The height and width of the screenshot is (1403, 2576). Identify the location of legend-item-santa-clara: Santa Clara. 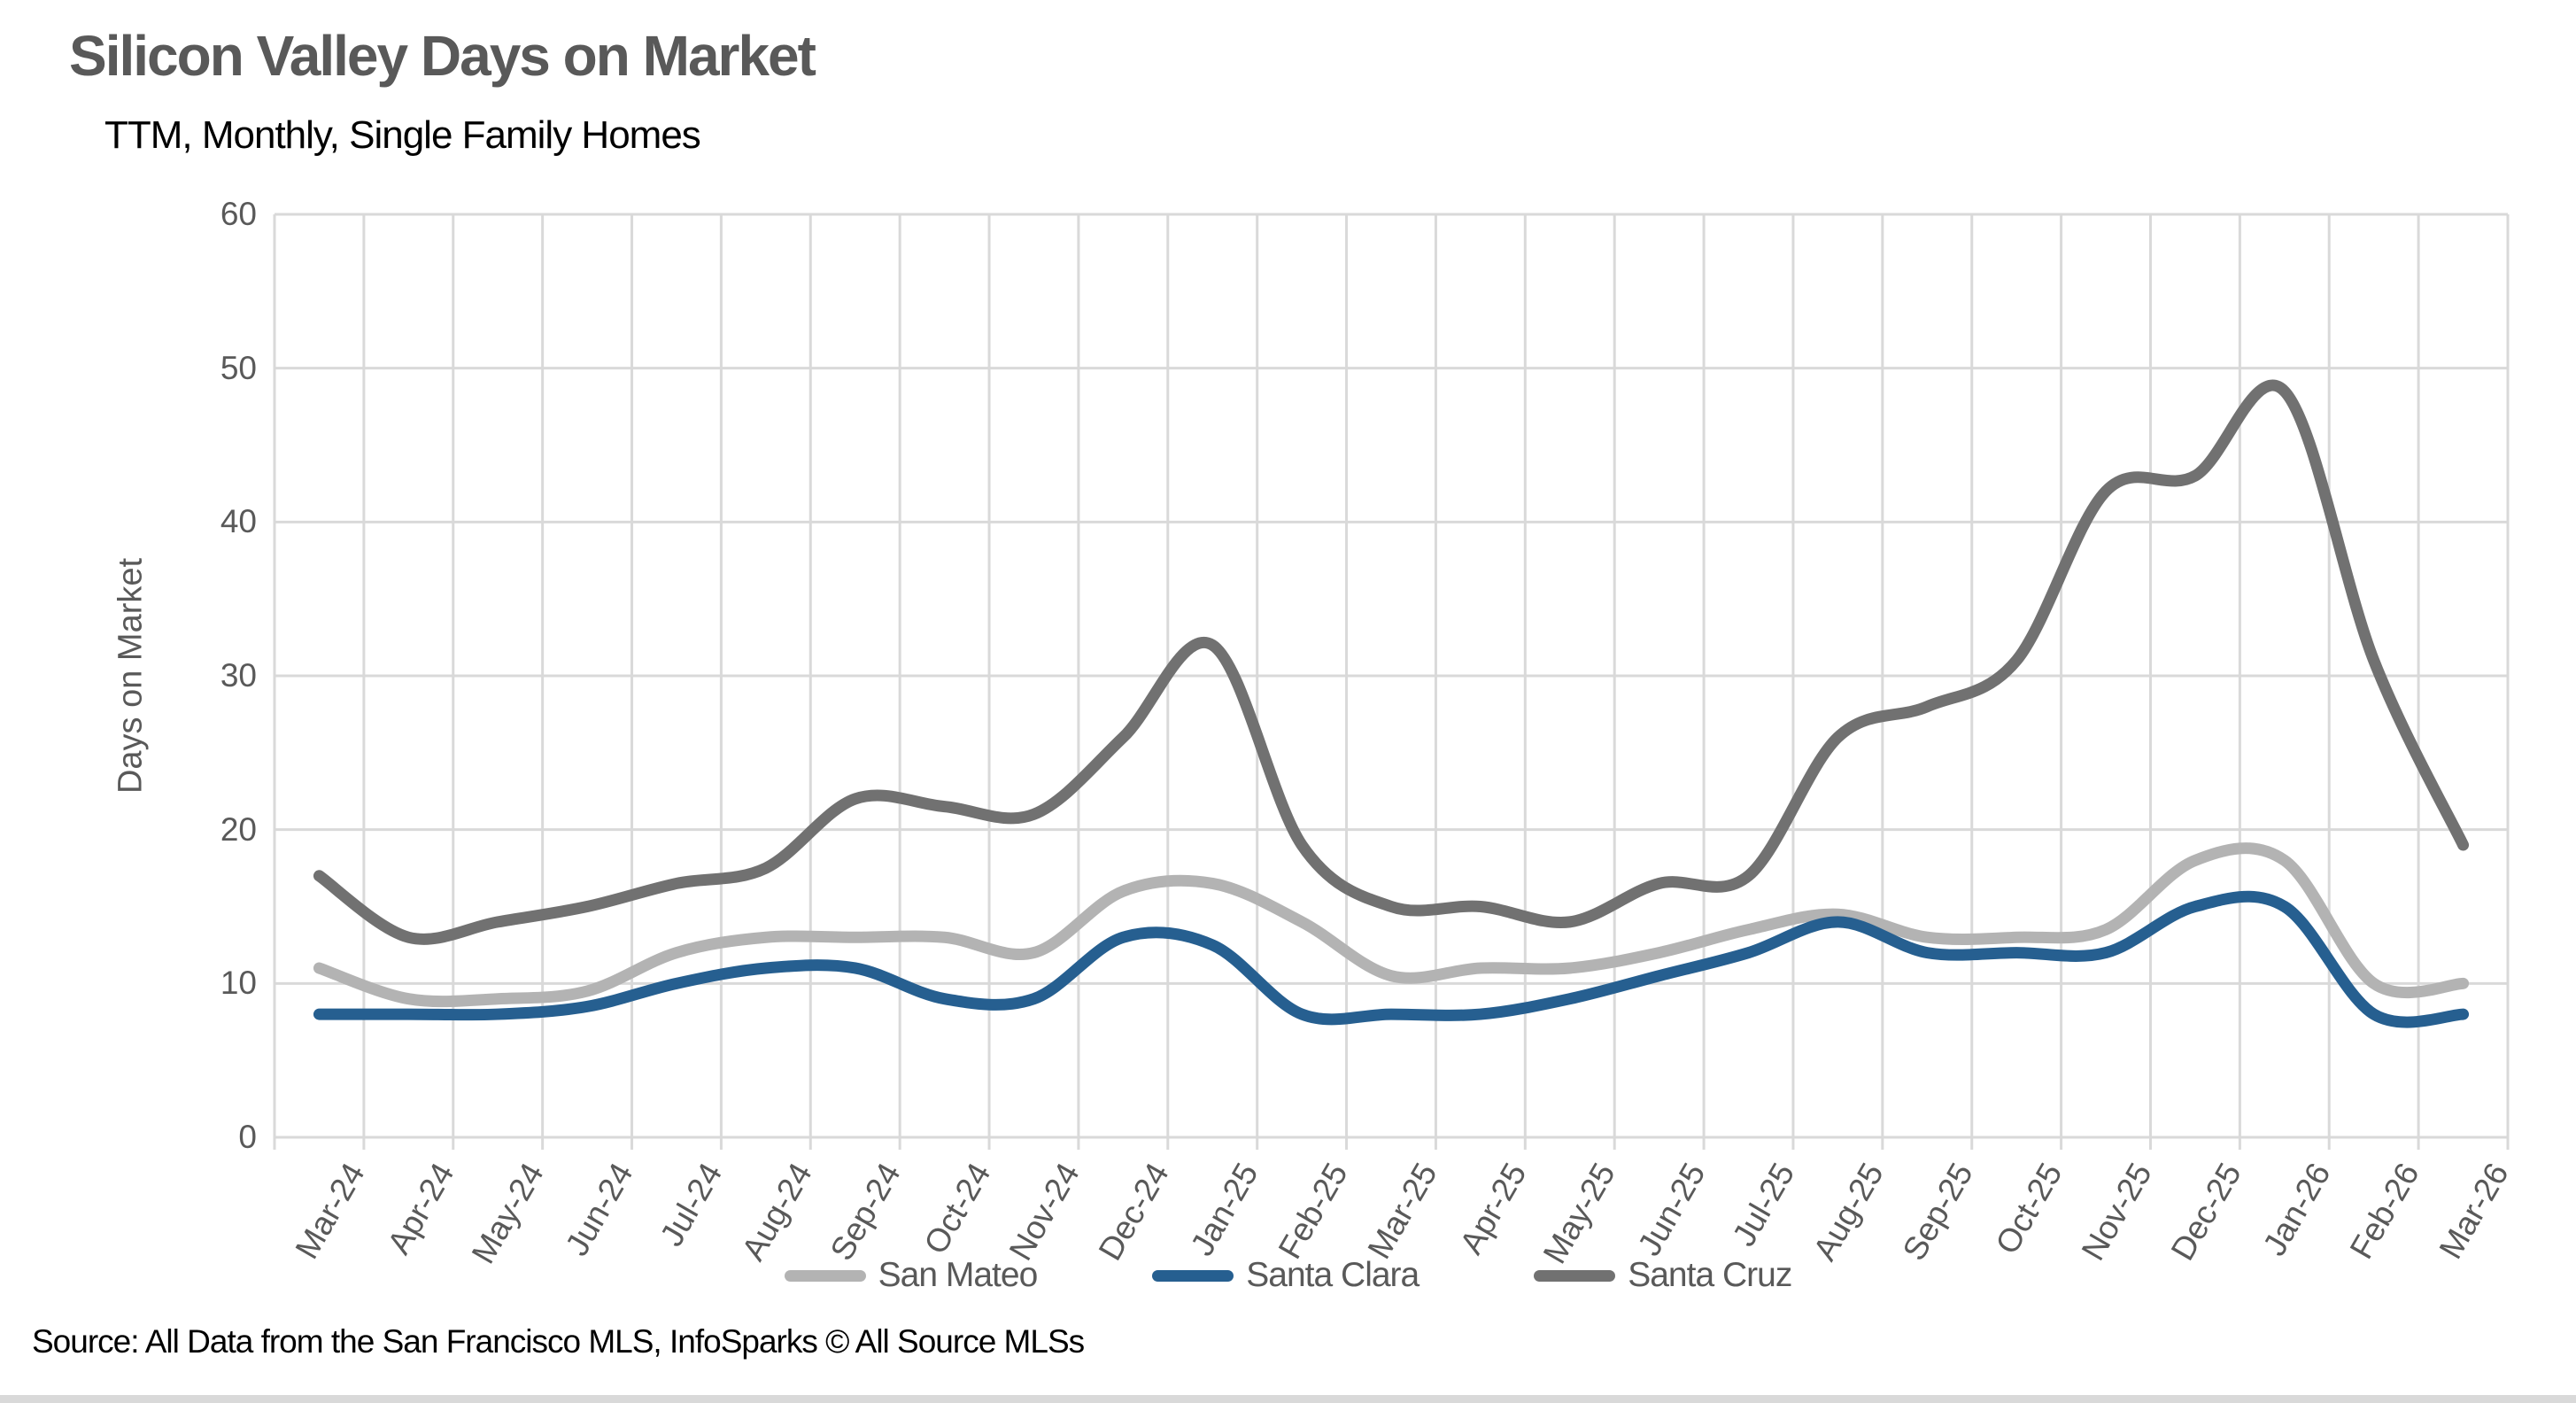
(1286, 1275).